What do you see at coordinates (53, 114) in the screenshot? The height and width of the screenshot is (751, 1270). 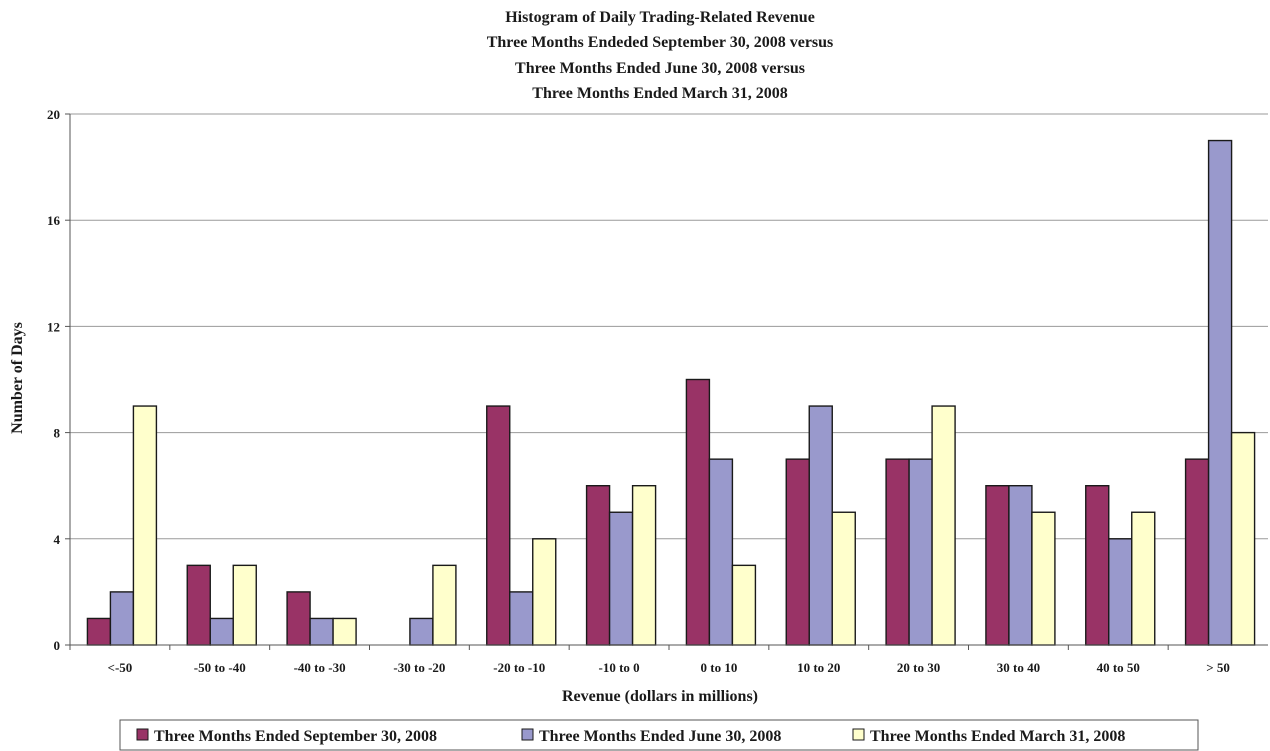 I see `y-tick-label: 20` at bounding box center [53, 114].